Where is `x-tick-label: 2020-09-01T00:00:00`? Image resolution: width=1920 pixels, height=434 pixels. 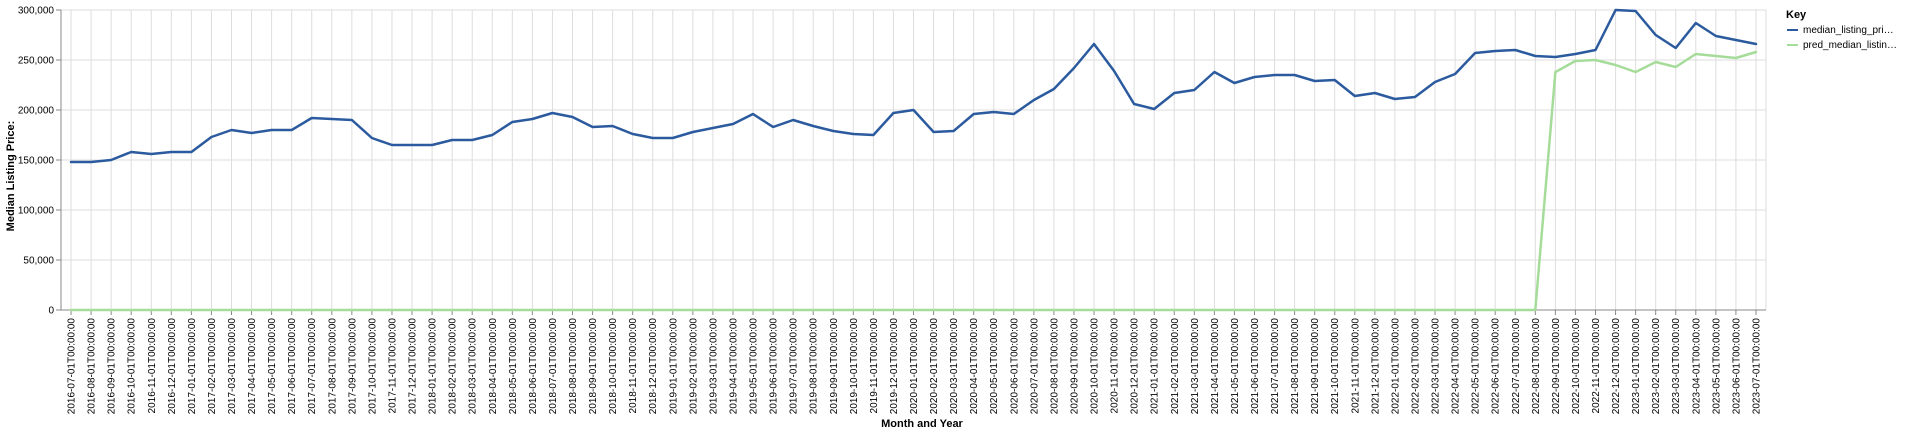
x-tick-label: 2020-09-01T00:00:00 is located at coordinates (1074, 366).